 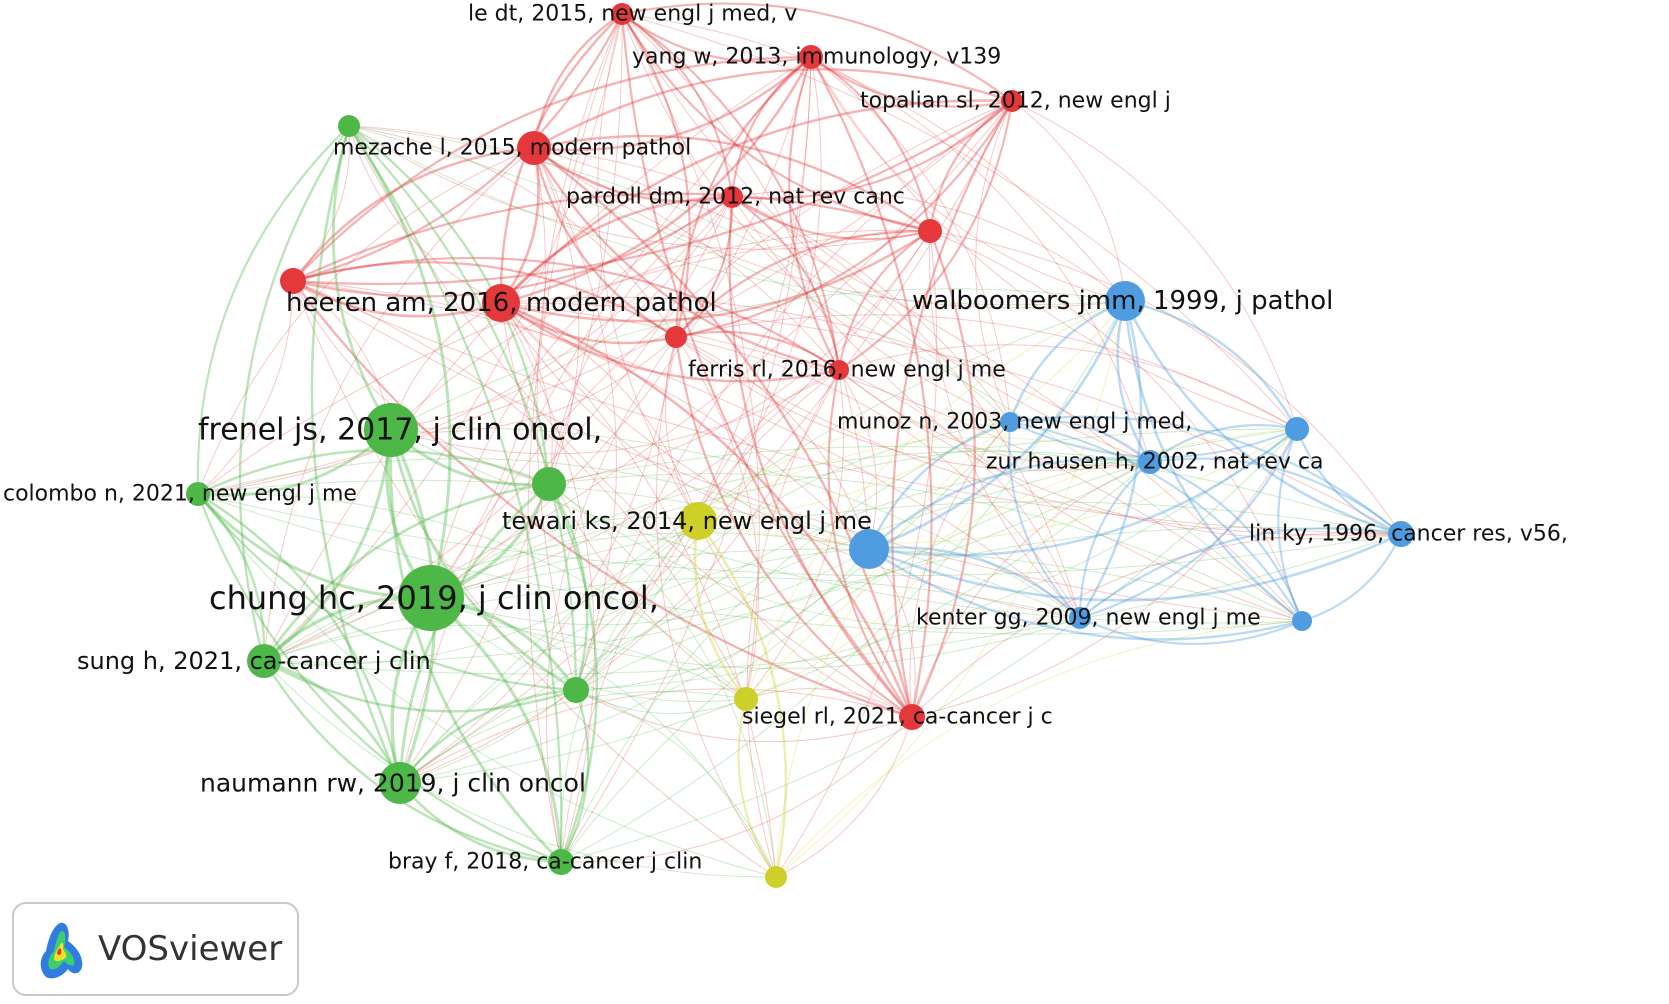 I want to click on network-node-b7, so click(x=1080, y=618).